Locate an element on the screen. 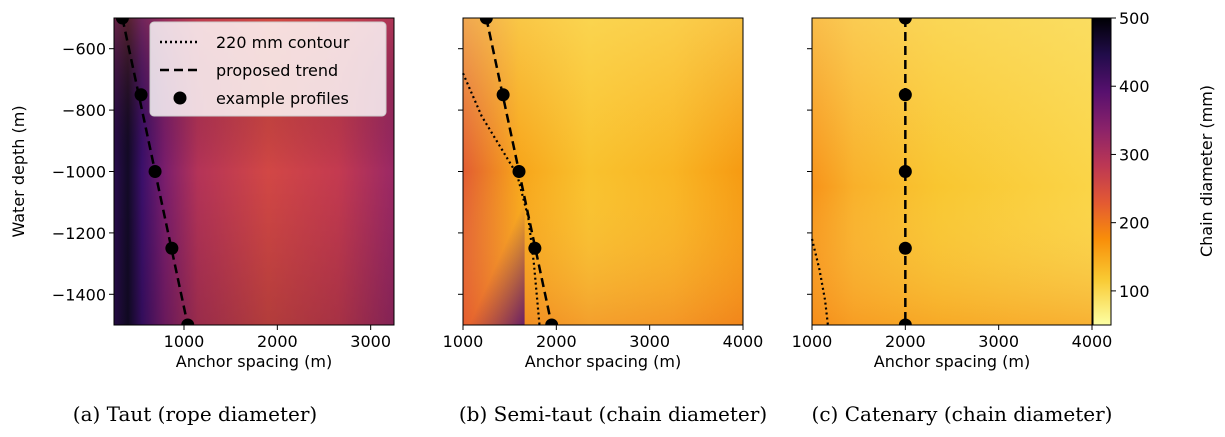 Image resolution: width=1225 pixels, height=437 pixels. legend-profile-label: example profiles is located at coordinates (282, 98).